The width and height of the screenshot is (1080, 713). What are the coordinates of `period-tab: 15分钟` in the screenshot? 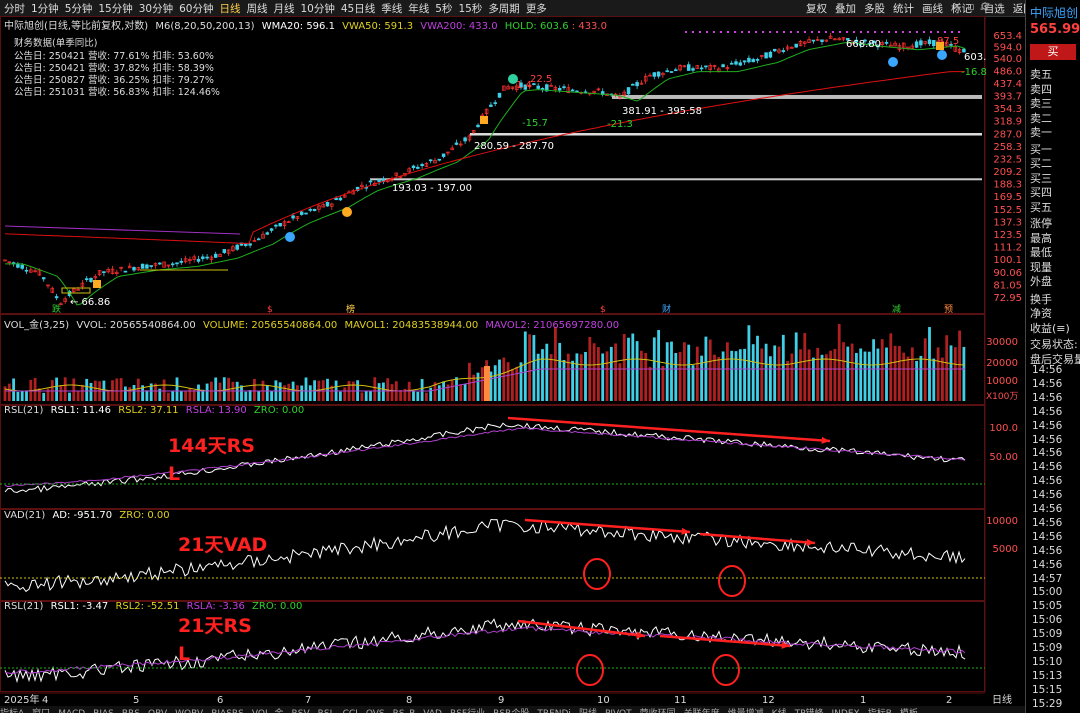 It's located at (115, 9).